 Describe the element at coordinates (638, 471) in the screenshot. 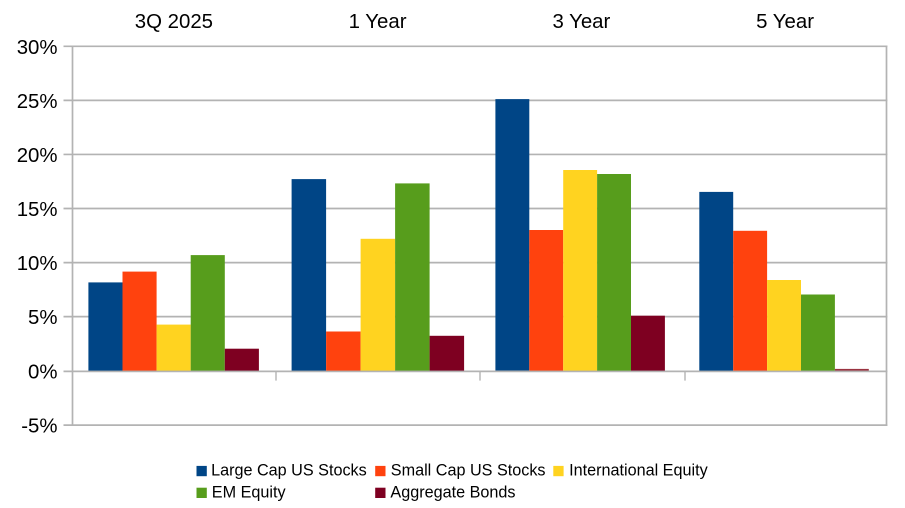

I see `svg-text: International Equity` at that location.